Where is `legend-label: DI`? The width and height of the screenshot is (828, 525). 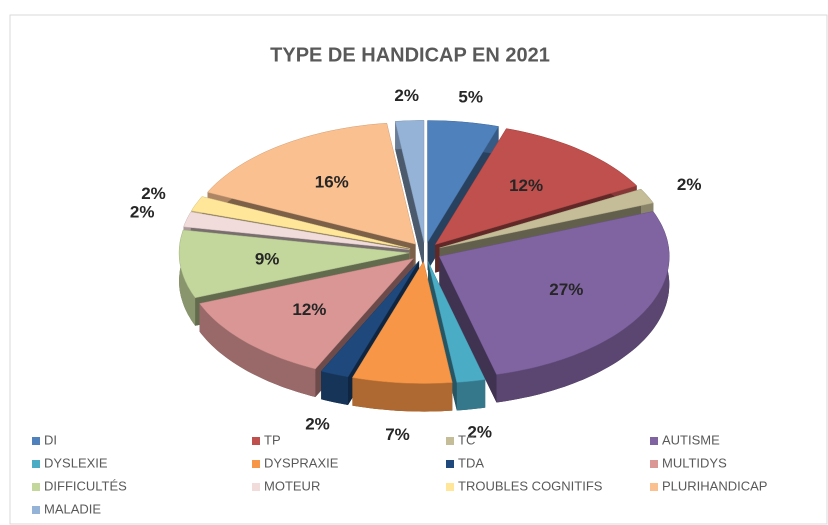 legend-label: DI is located at coordinates (50, 439).